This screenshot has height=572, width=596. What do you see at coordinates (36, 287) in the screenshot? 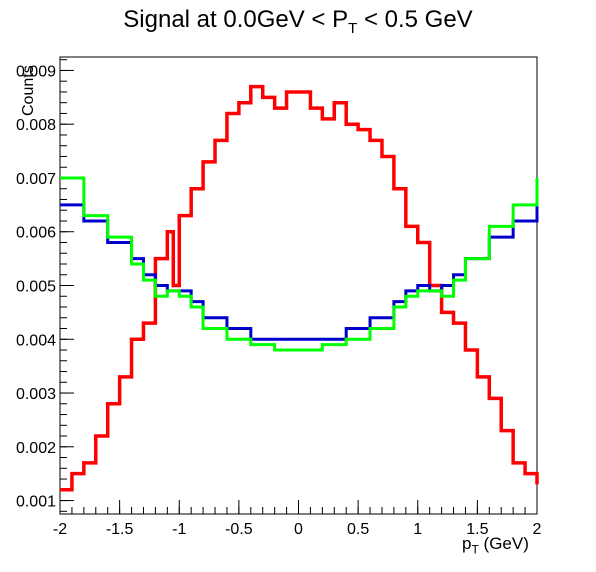
I see `y-tick-label: 0.005` at bounding box center [36, 287].